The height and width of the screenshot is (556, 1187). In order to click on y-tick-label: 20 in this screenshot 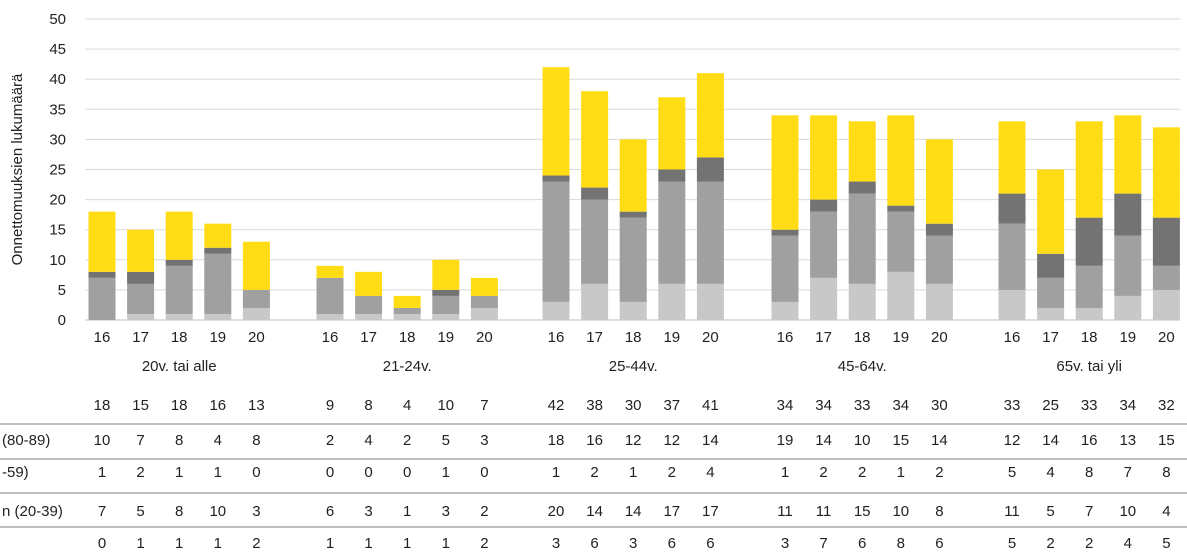, I will do `click(57, 200)`.